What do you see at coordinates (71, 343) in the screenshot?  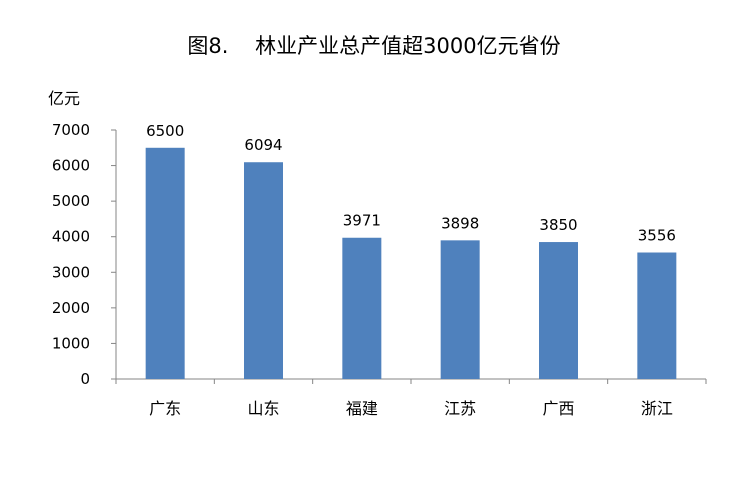 I see `y-tick-label: 1000` at bounding box center [71, 343].